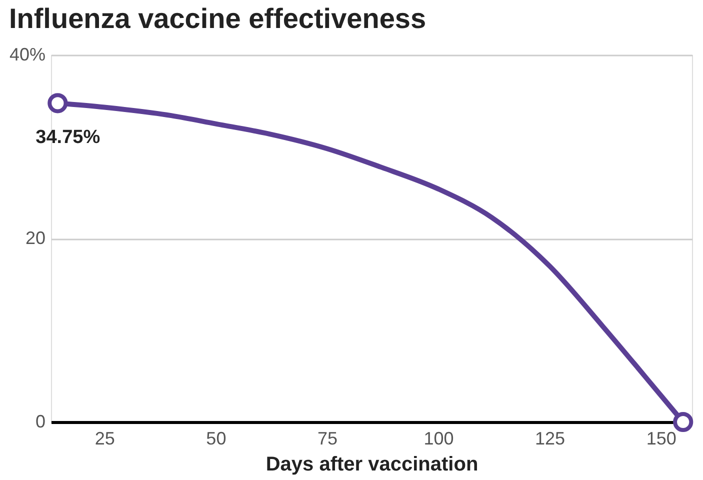  What do you see at coordinates (216, 438) in the screenshot?
I see `x-tick-label: 50` at bounding box center [216, 438].